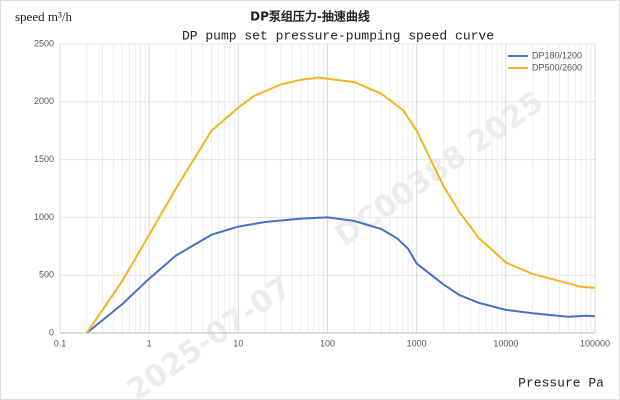 Image resolution: width=620 pixels, height=400 pixels. Describe the element at coordinates (338, 35) in the screenshot. I see `chart-subtitle: DP pump set pressure-pumping speed curve` at that location.